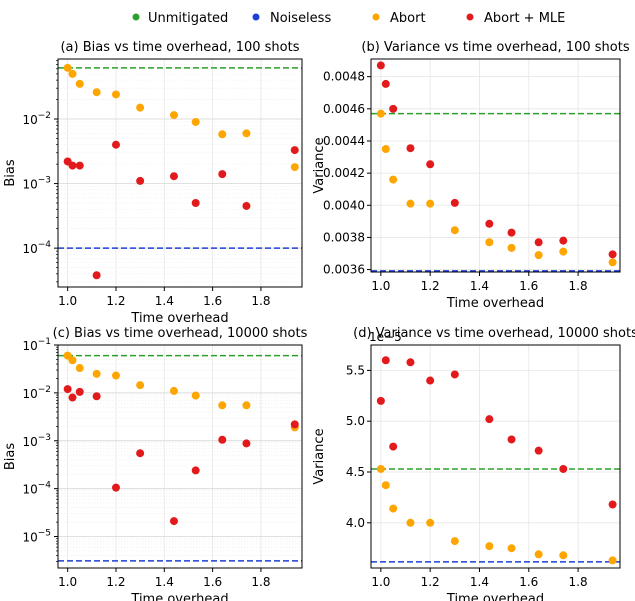  Describe the element at coordinates (300, 18) in the screenshot. I see `legend-label-noiseless: Noiseless` at that location.